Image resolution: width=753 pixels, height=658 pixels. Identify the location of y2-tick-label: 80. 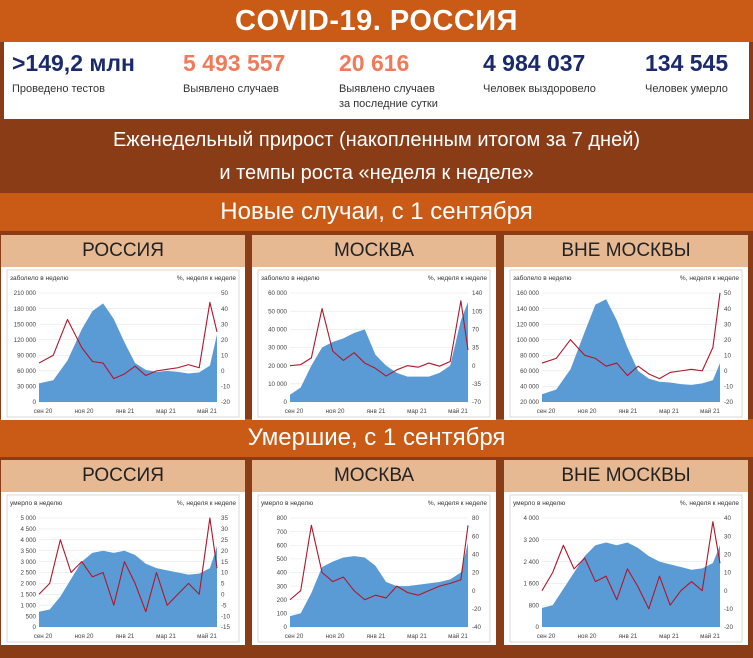
(475, 518).